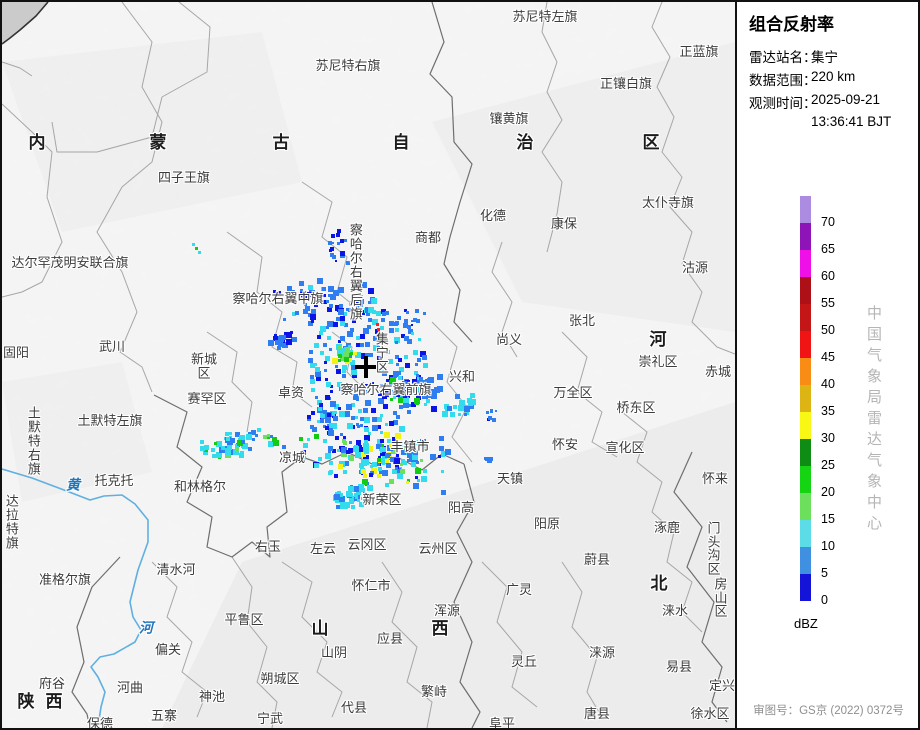 The width and height of the screenshot is (920, 730). What do you see at coordinates (828, 546) in the screenshot?
I see `legend-tick-10: 10` at bounding box center [828, 546].